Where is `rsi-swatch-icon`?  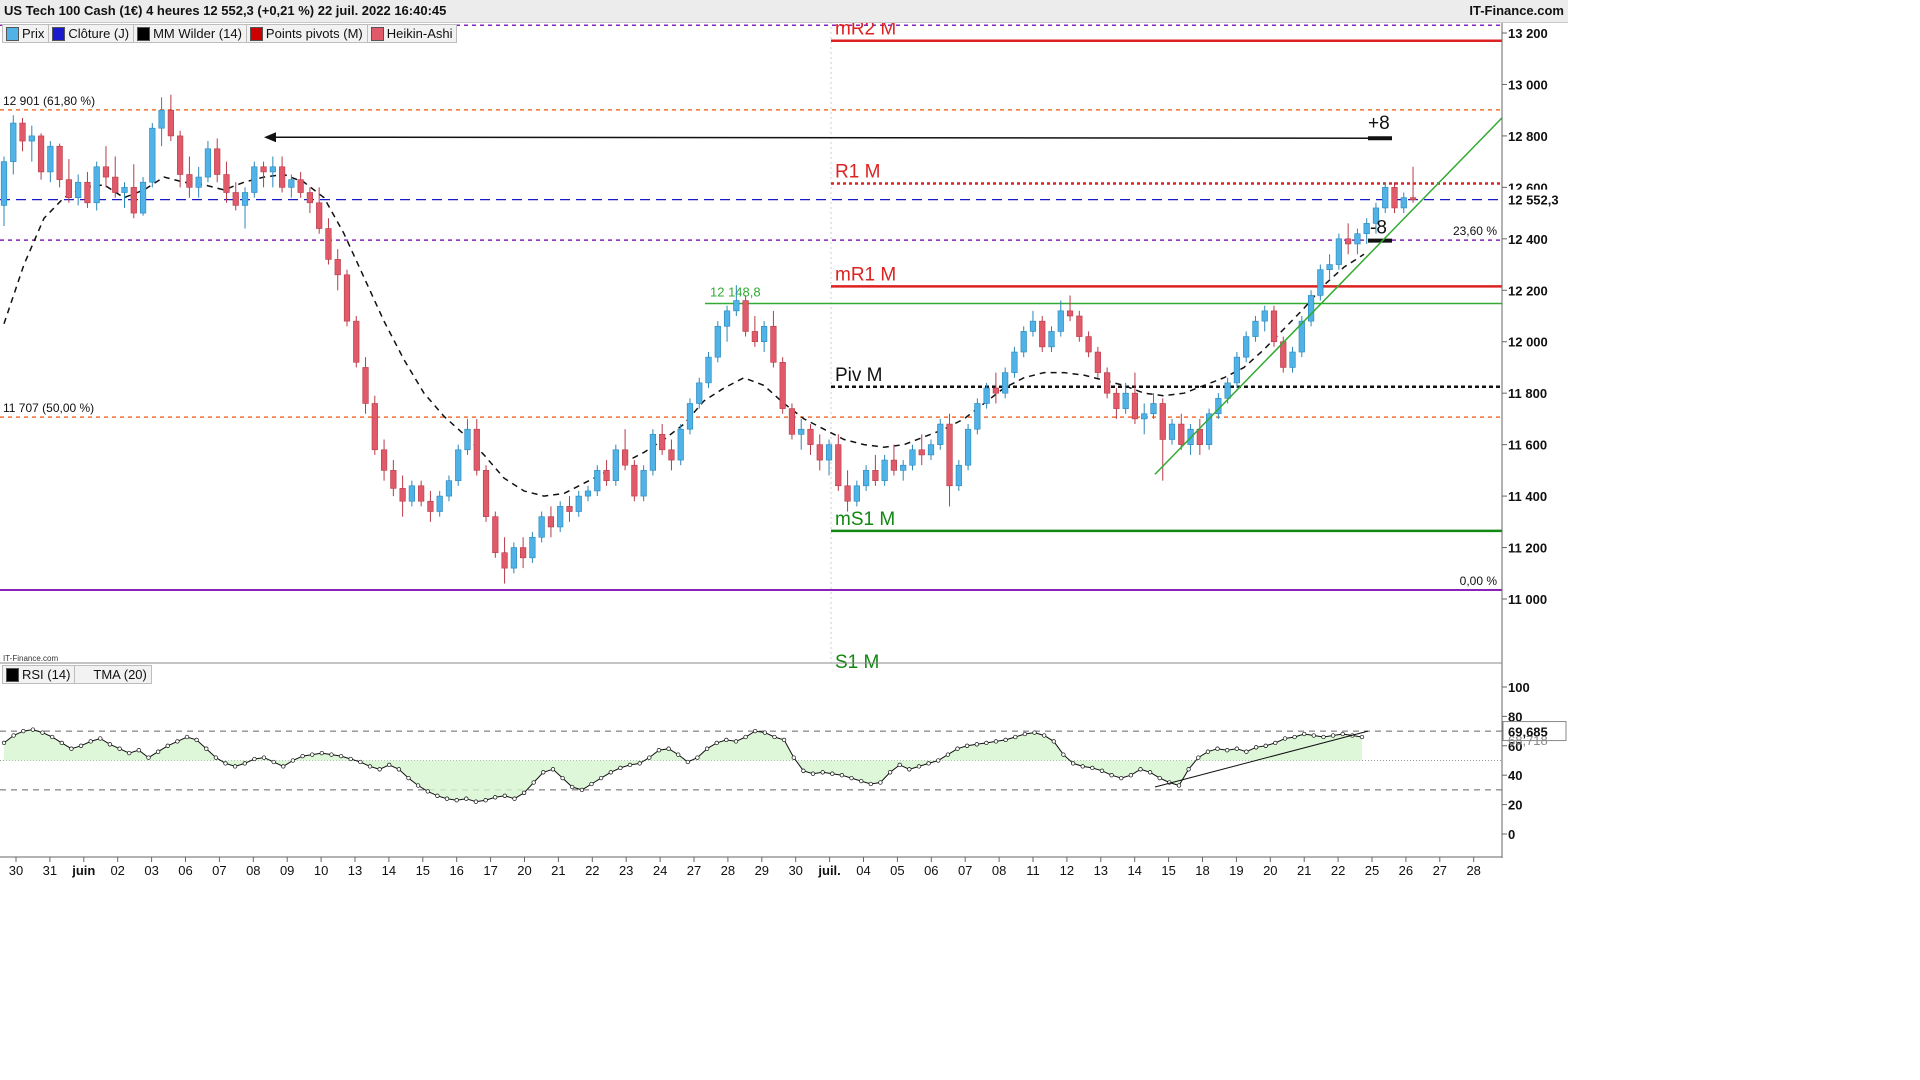 rsi-swatch-icon is located at coordinates (12, 674).